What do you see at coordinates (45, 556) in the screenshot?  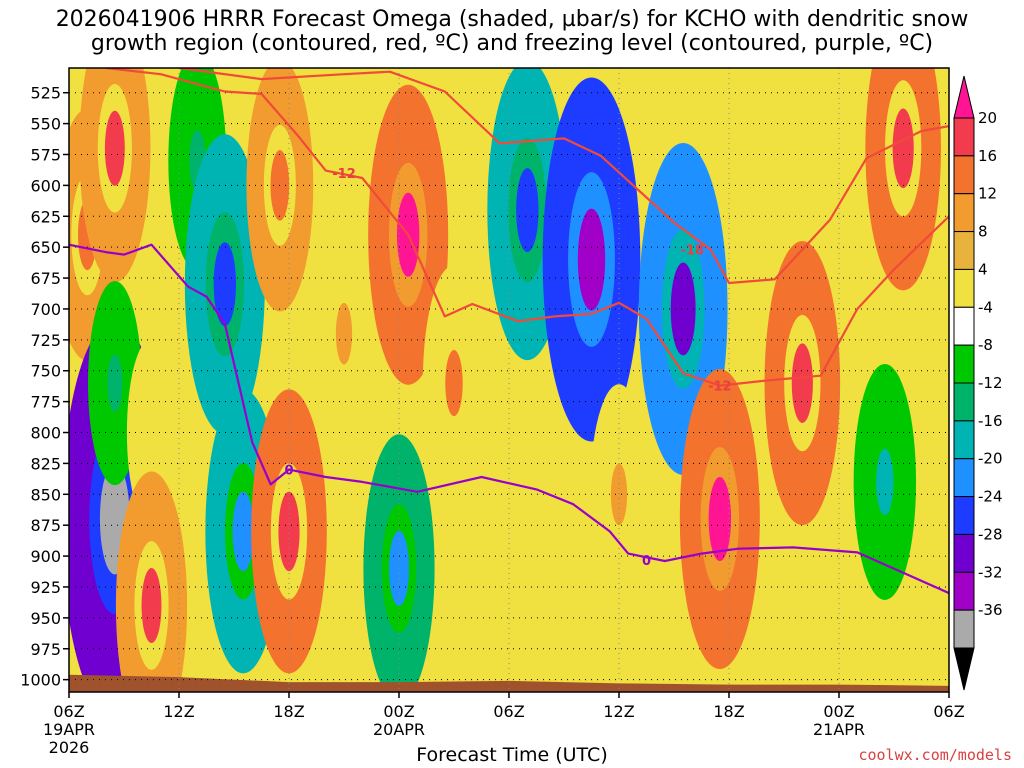 I see `y-tick-label: 900` at bounding box center [45, 556].